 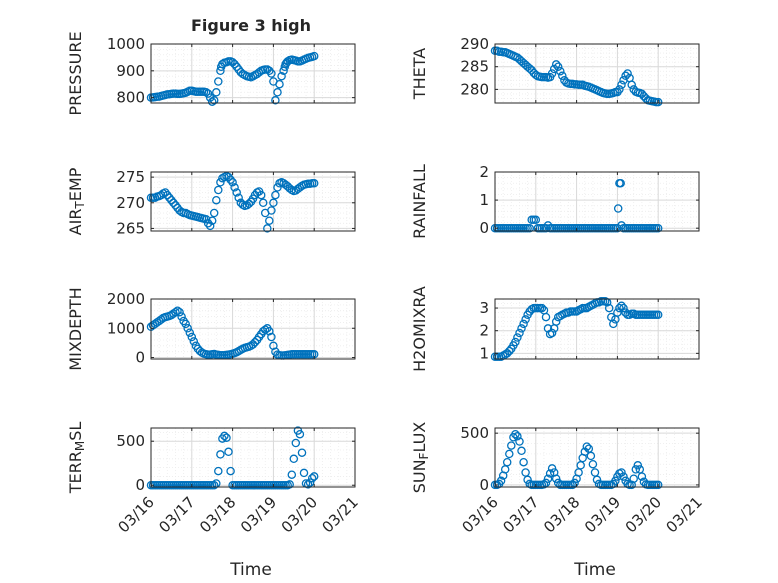 I want to click on y-axis-label: H2OMIXRA, so click(x=419, y=329).